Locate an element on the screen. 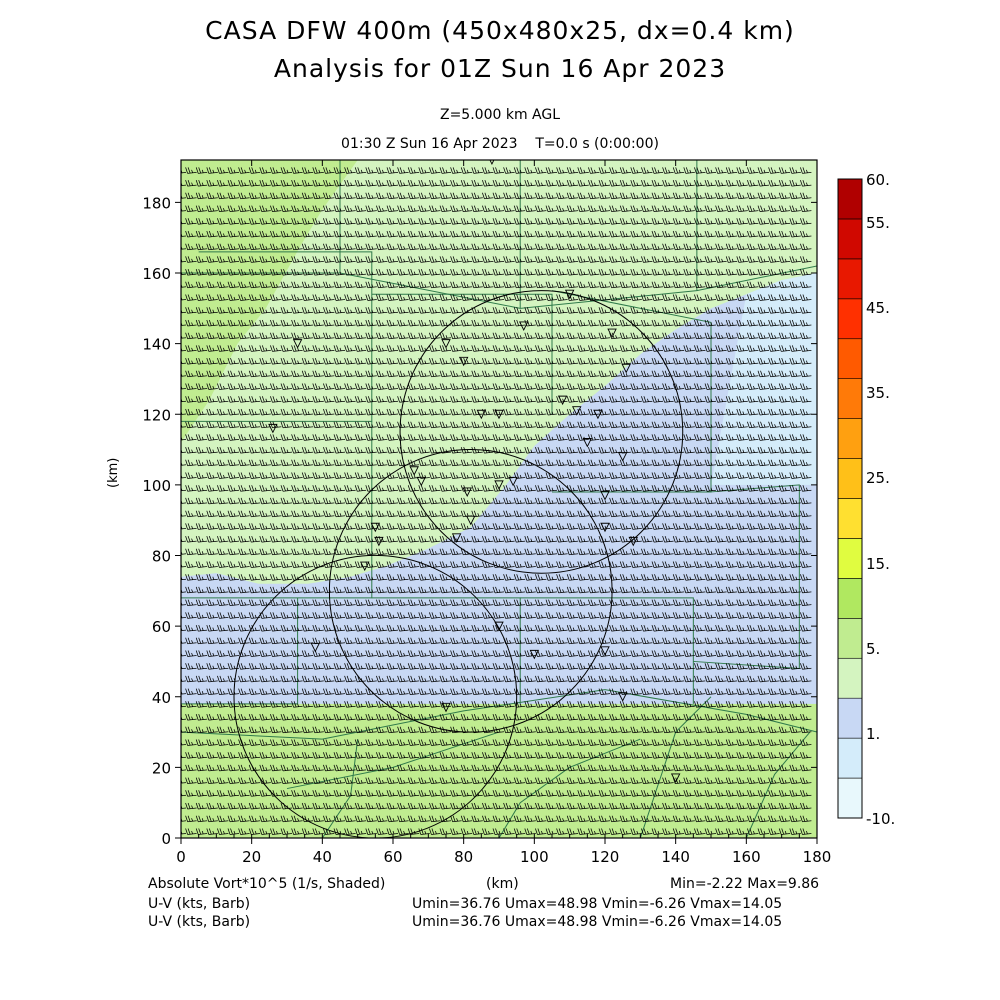 Image resolution: width=1000 pixels, height=1000 pixels. shade-lightblue-region is located at coordinates (764, 379).